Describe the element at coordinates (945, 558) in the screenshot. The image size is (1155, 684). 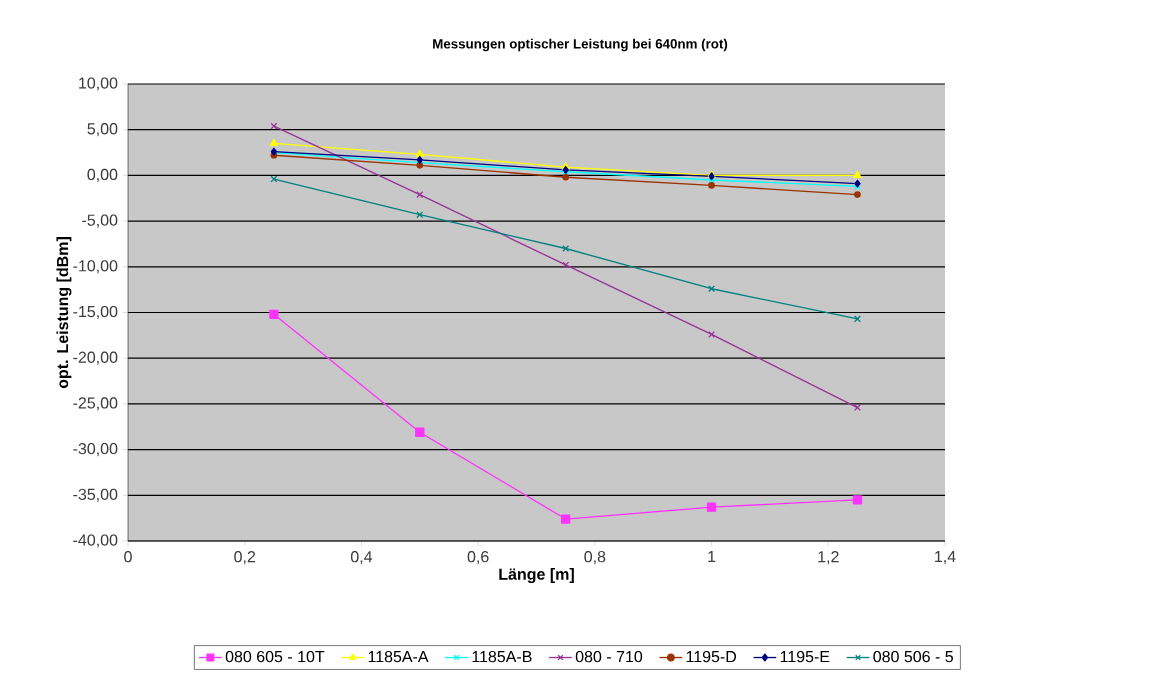
I see `x-tick-label: 1,4` at that location.